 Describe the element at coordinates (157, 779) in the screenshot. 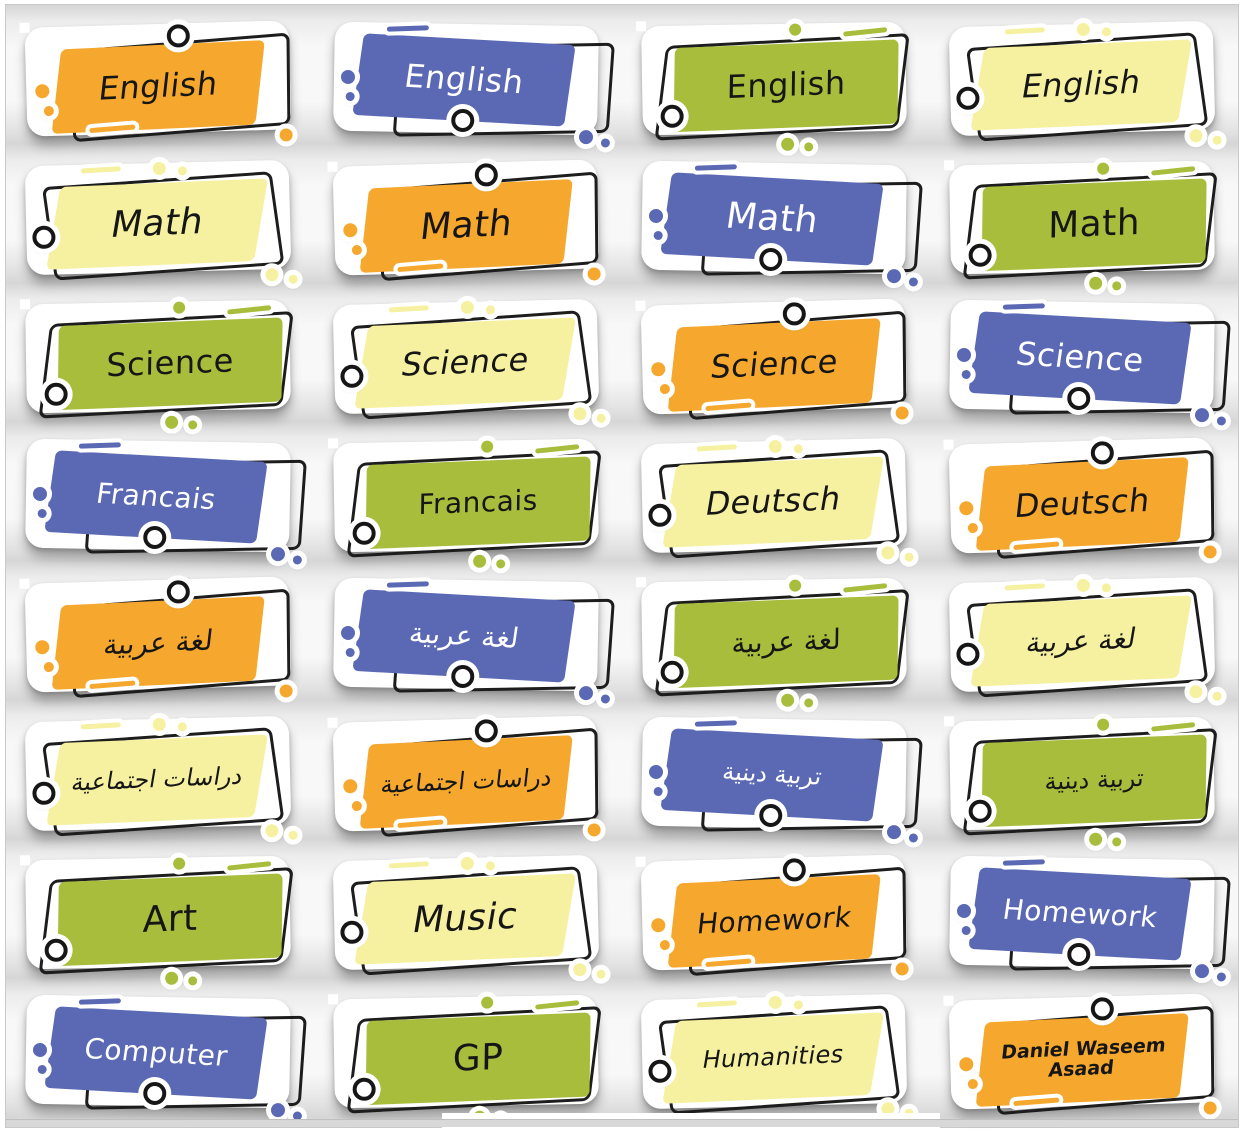

I see `sticker-label-text: دراسات اجتماعية` at that location.